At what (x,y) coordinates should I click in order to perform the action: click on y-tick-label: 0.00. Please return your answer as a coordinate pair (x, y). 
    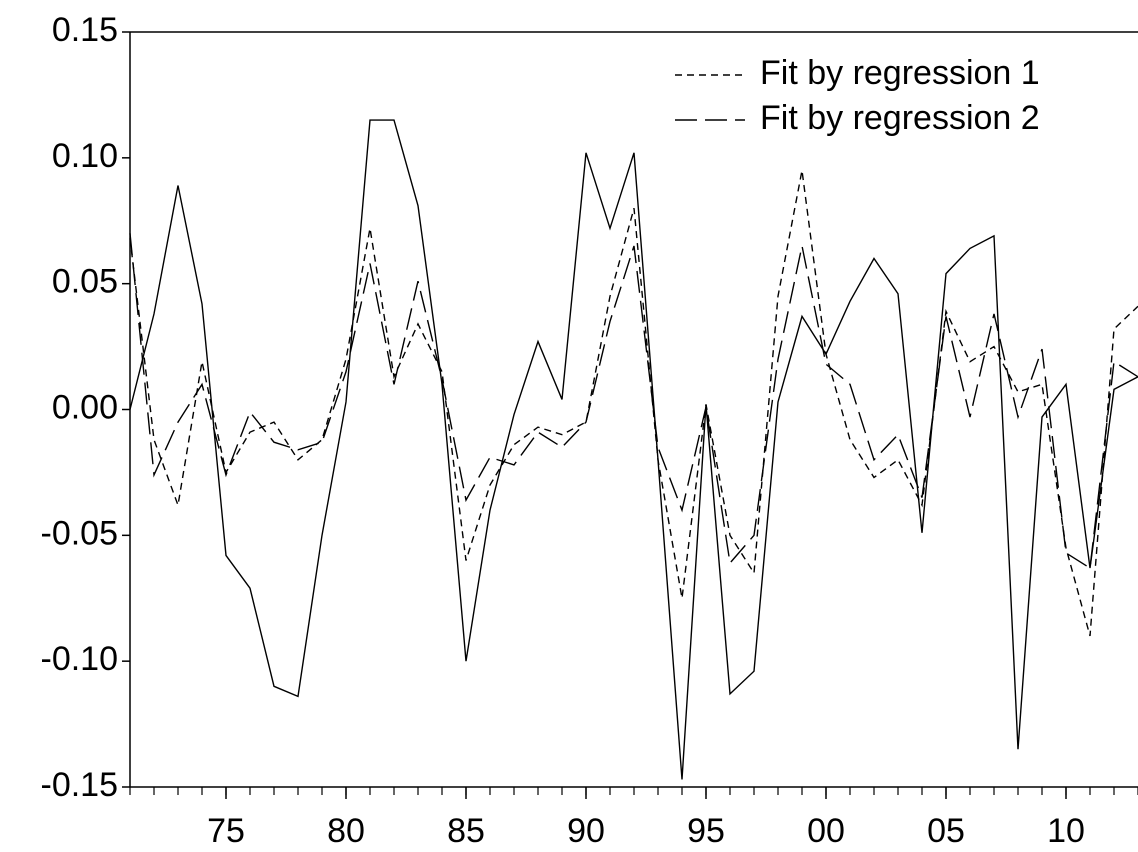
    Looking at the image, I should click on (85, 407).